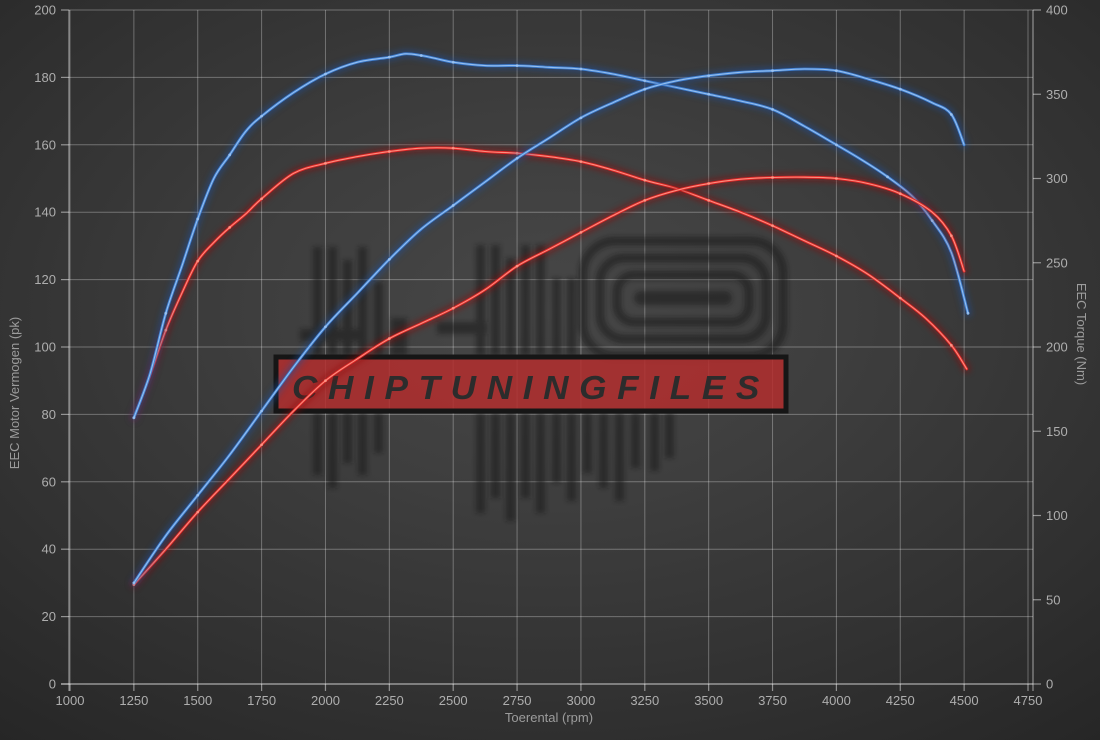 Image resolution: width=1100 pixels, height=740 pixels. I want to click on banner-text: CHIPTUNINGFILES, so click(531, 387).